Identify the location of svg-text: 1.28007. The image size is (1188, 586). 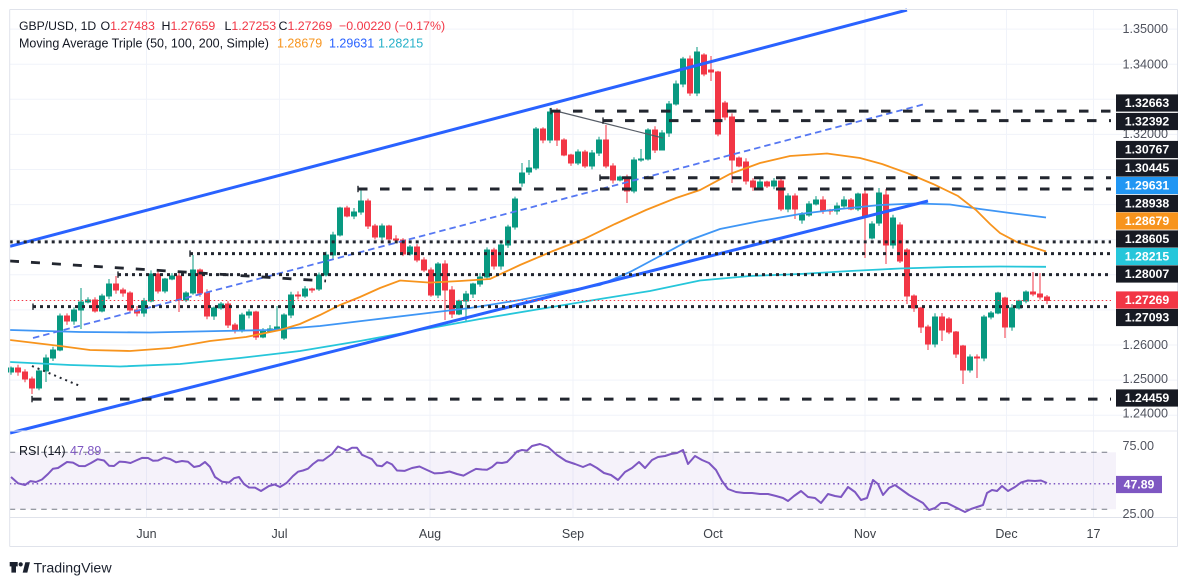
(1147, 274).